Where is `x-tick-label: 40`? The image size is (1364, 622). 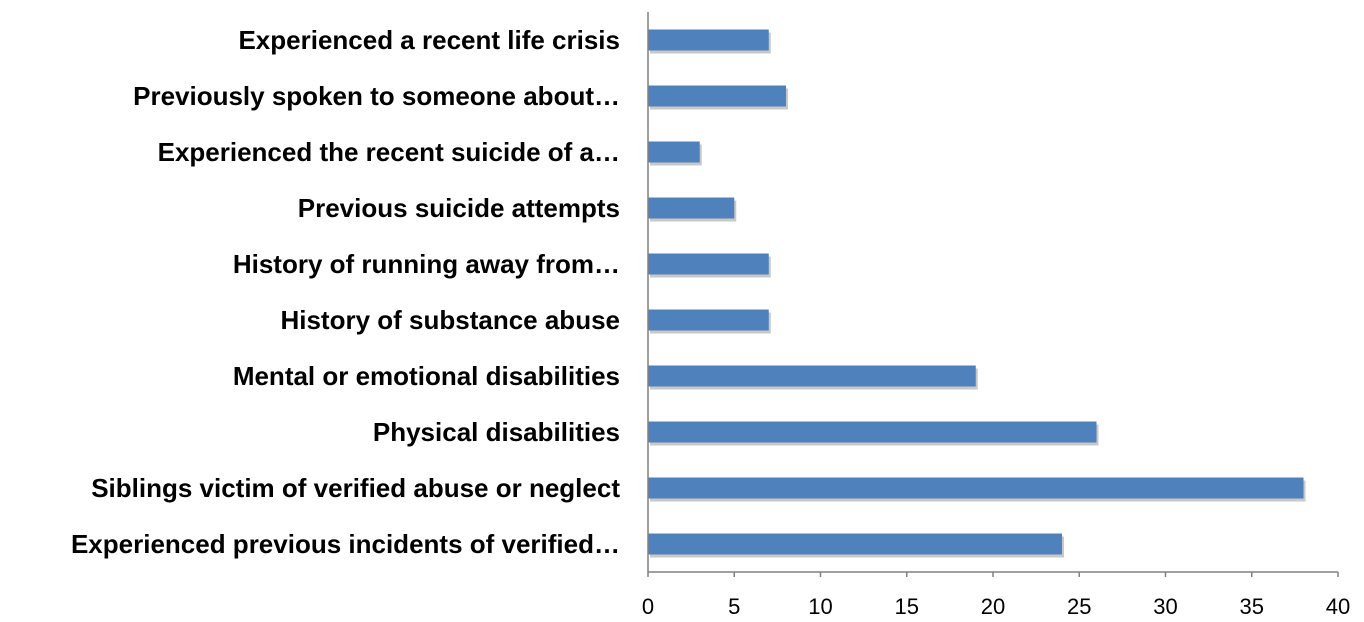
x-tick-label: 40 is located at coordinates (1338, 606).